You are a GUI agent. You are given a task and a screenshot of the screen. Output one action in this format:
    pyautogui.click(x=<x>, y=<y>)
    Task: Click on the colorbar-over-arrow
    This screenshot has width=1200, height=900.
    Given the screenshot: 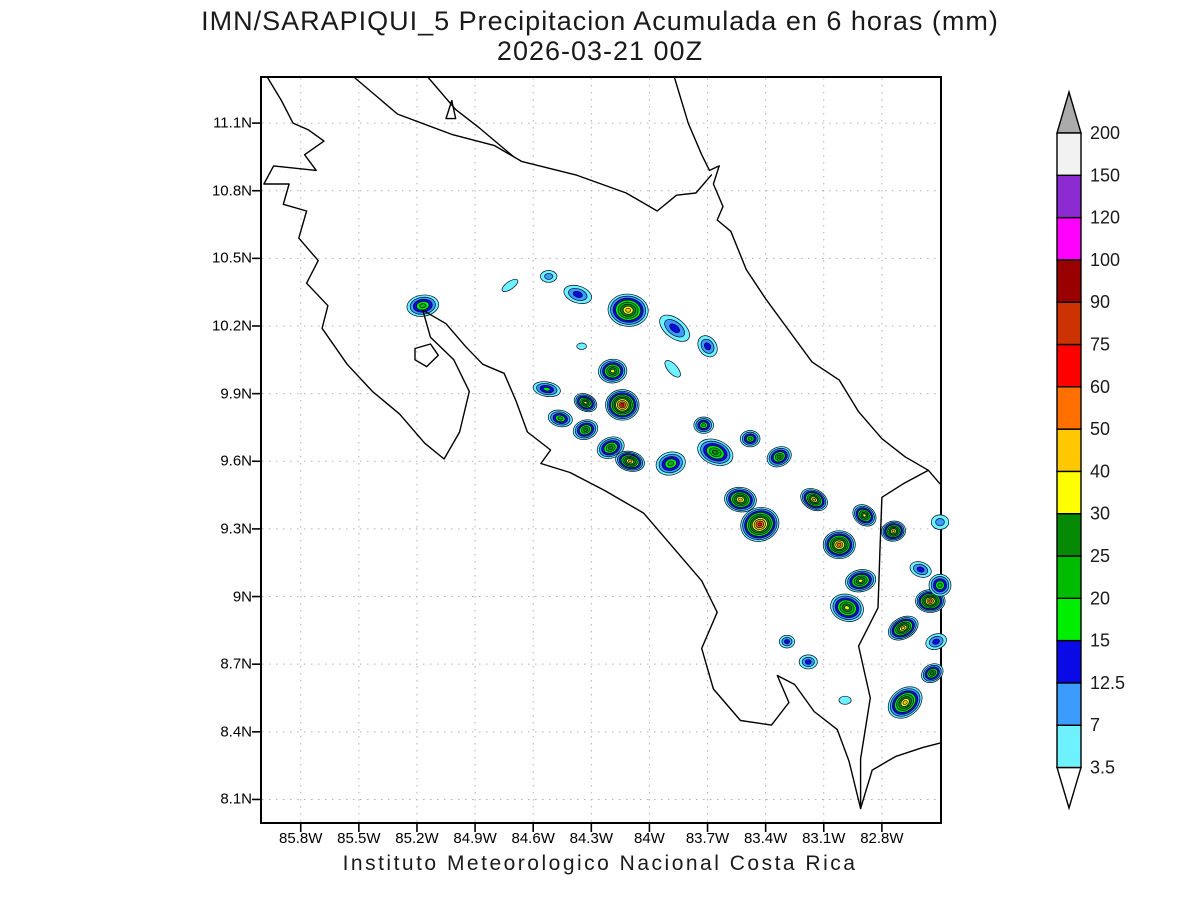 What is the action you would take?
    pyautogui.click(x=1069, y=111)
    